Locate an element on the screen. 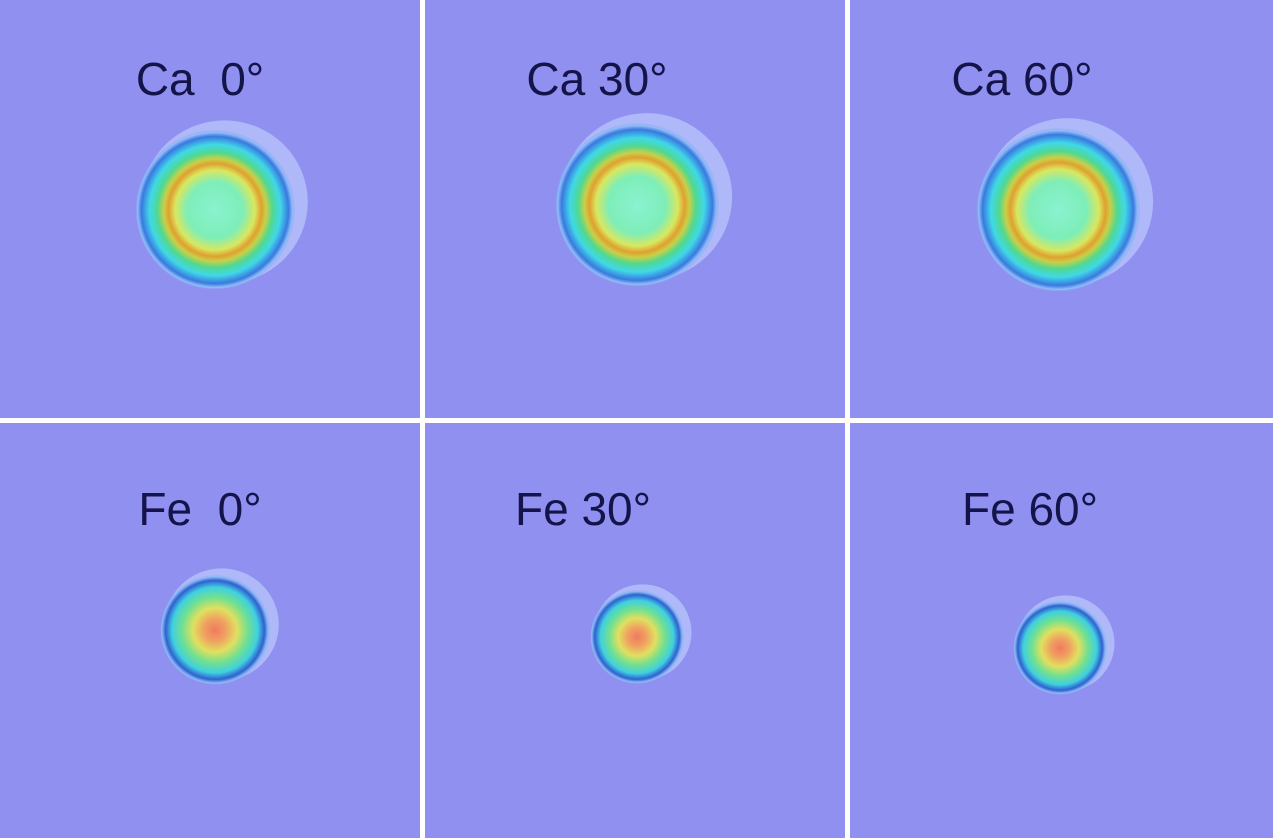 This screenshot has width=1273, height=838. panel-label: Fe 0° is located at coordinates (199, 509).